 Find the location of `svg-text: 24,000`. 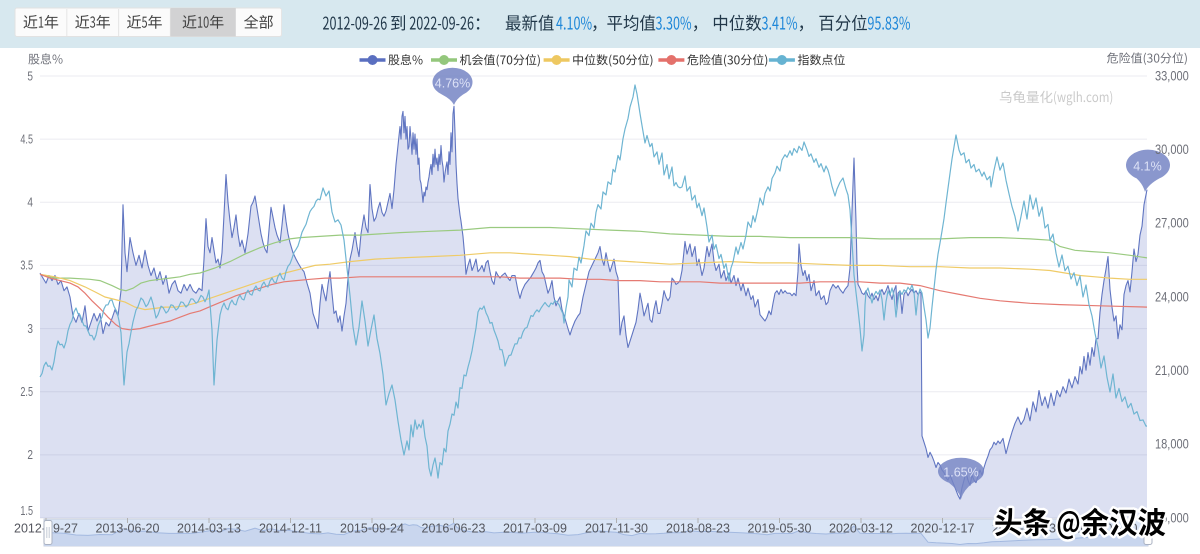

svg-text: 24,000 is located at coordinates (1172, 296).